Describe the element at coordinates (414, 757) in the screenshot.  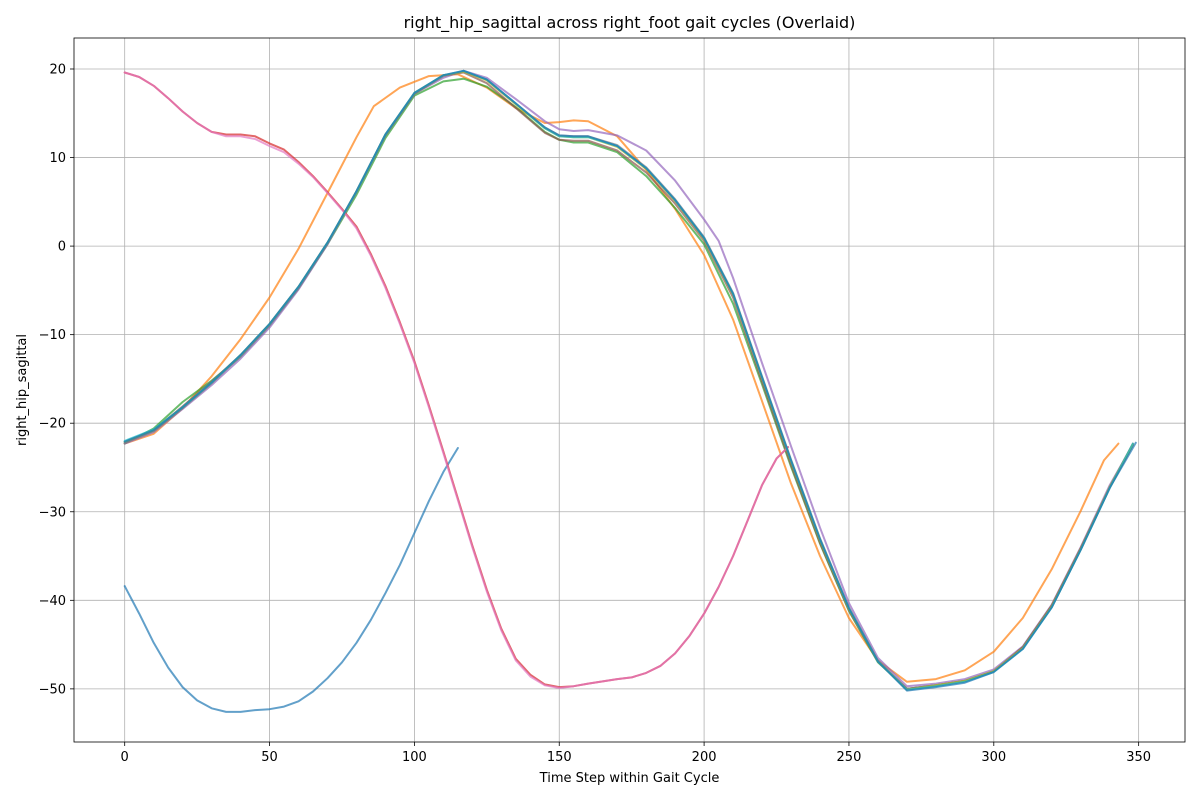
I see `x-tick-label: 100` at that location.